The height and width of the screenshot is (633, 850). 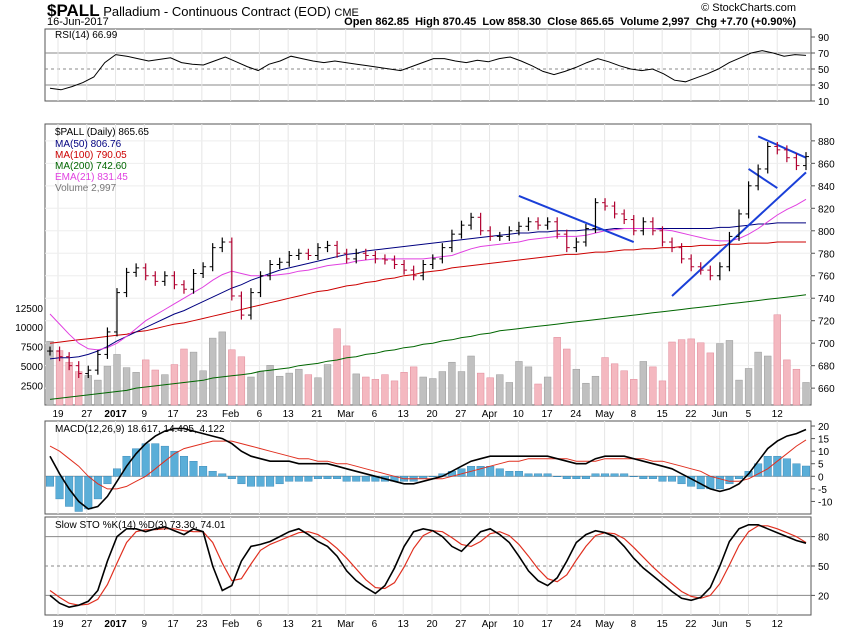 What do you see at coordinates (145, 624) in the screenshot?
I see `sto-x-tick-label: 9` at bounding box center [145, 624].